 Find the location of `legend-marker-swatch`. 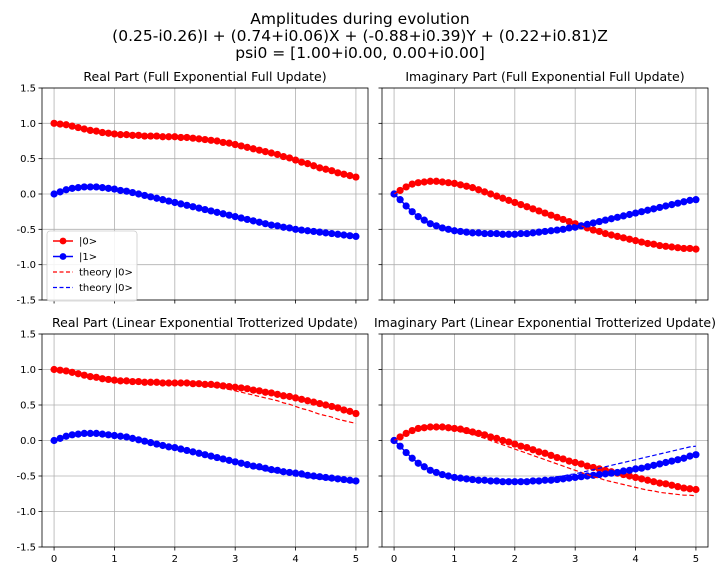

legend-marker-swatch is located at coordinates (63, 256).